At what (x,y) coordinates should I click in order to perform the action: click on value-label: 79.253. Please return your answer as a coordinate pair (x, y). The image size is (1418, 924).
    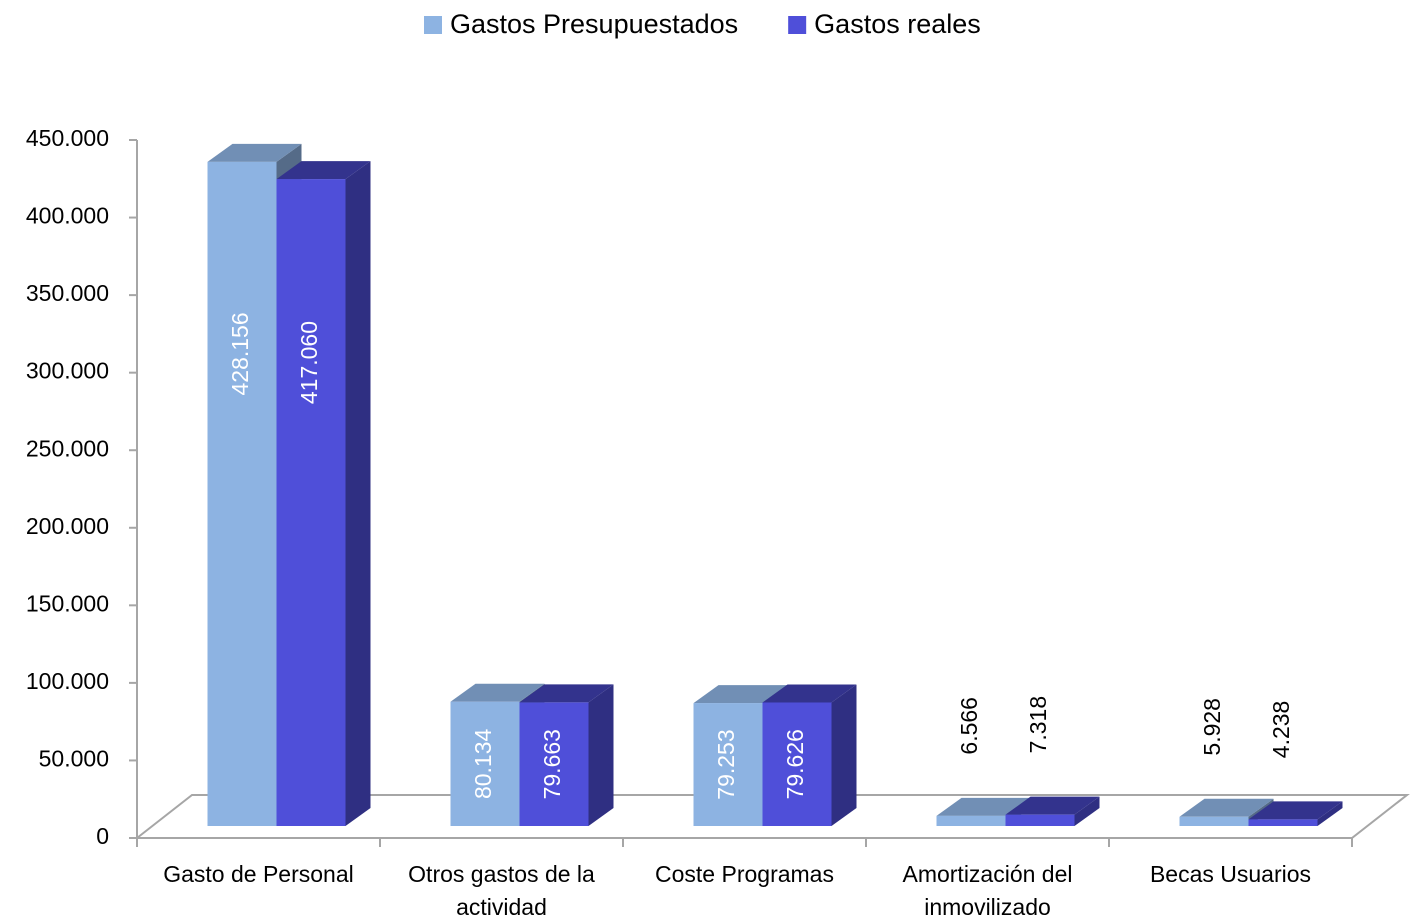
    Looking at the image, I should click on (726, 764).